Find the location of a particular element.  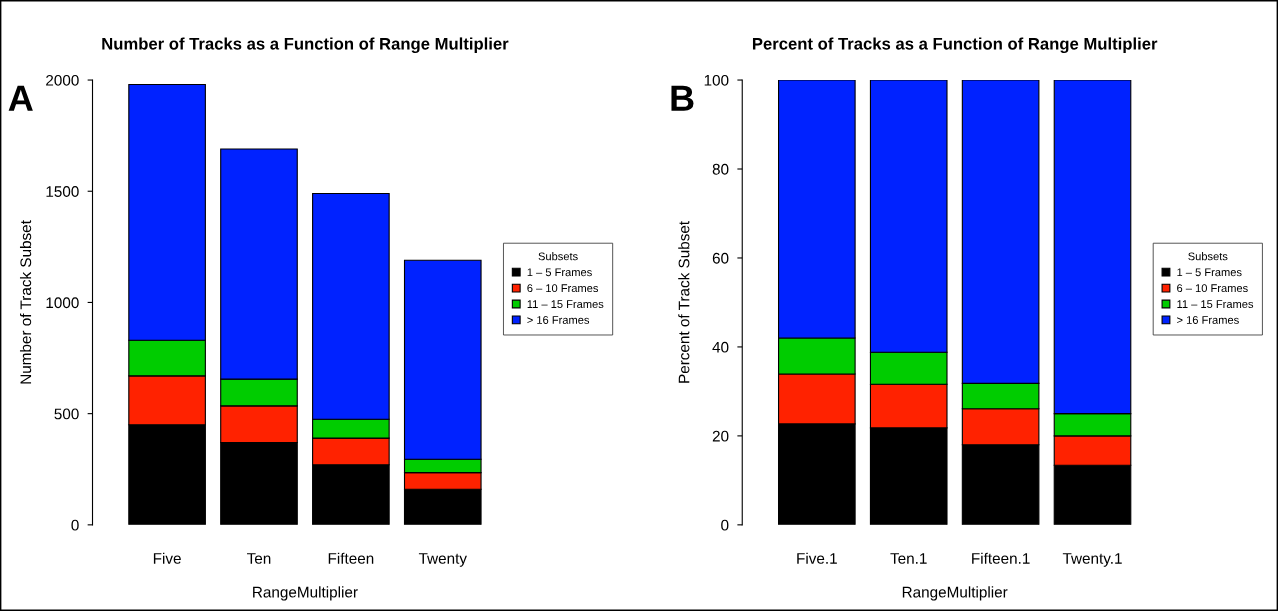

y-tick-label: 1500 is located at coordinates (62, 191).